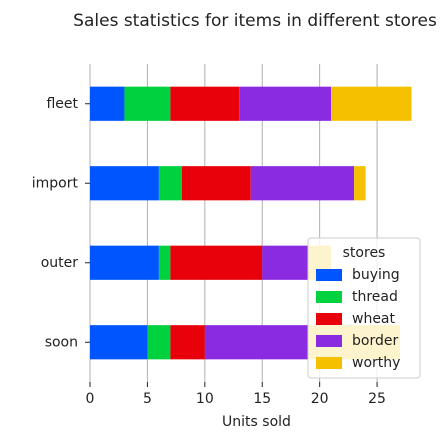 This screenshot has width=448, height=448. Describe the element at coordinates (376, 363) in the screenshot. I see `legend-label: worthy` at that location.